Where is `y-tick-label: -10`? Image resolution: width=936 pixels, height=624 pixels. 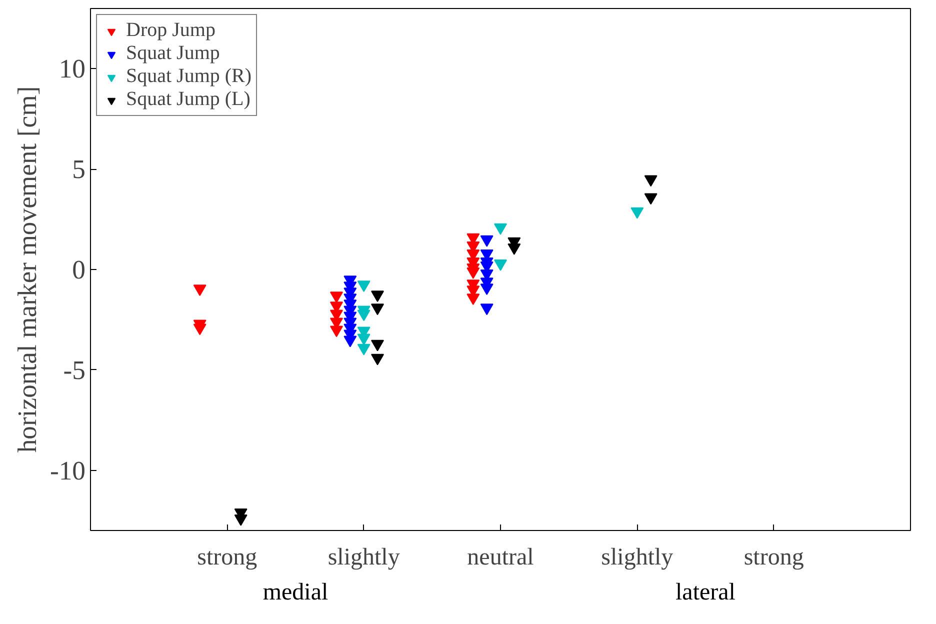 y-tick-label: -10 is located at coordinates (68, 470).